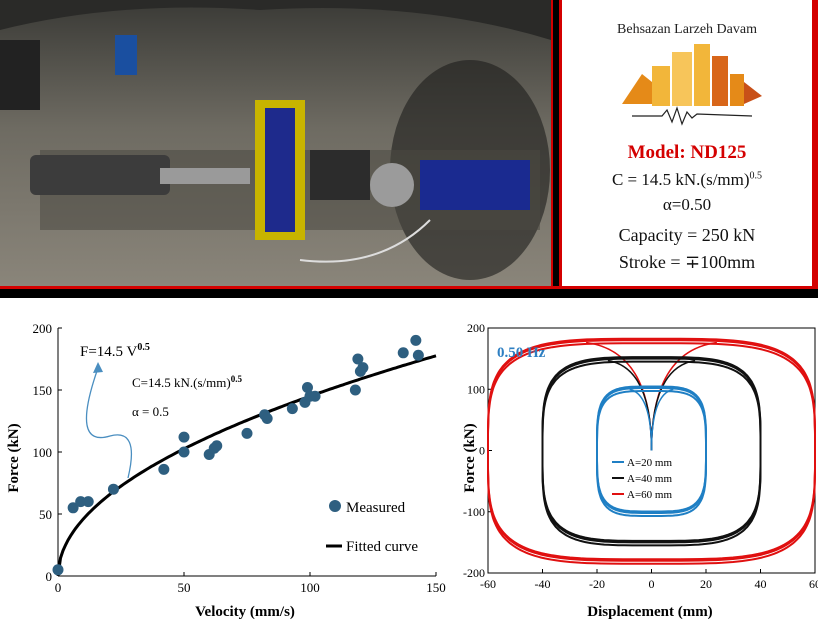 The image size is (818, 623). What do you see at coordinates (597, 584) in the screenshot?
I see `chart2-x-tick-label: -20` at bounding box center [597, 584].